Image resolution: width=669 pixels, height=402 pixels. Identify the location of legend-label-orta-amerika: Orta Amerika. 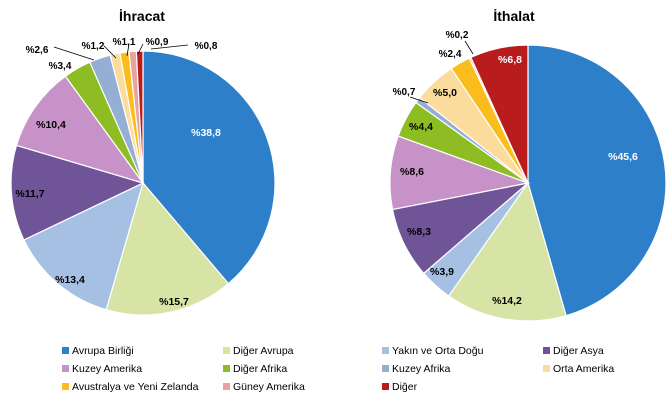
(583, 369).